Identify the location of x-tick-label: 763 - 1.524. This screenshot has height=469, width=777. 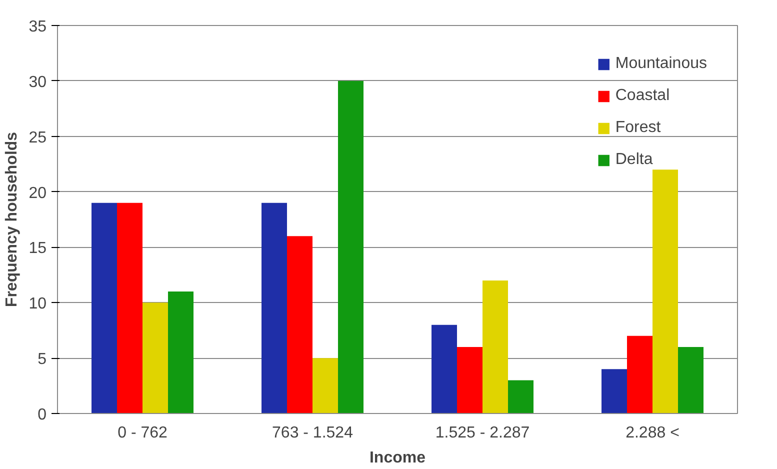
(313, 433).